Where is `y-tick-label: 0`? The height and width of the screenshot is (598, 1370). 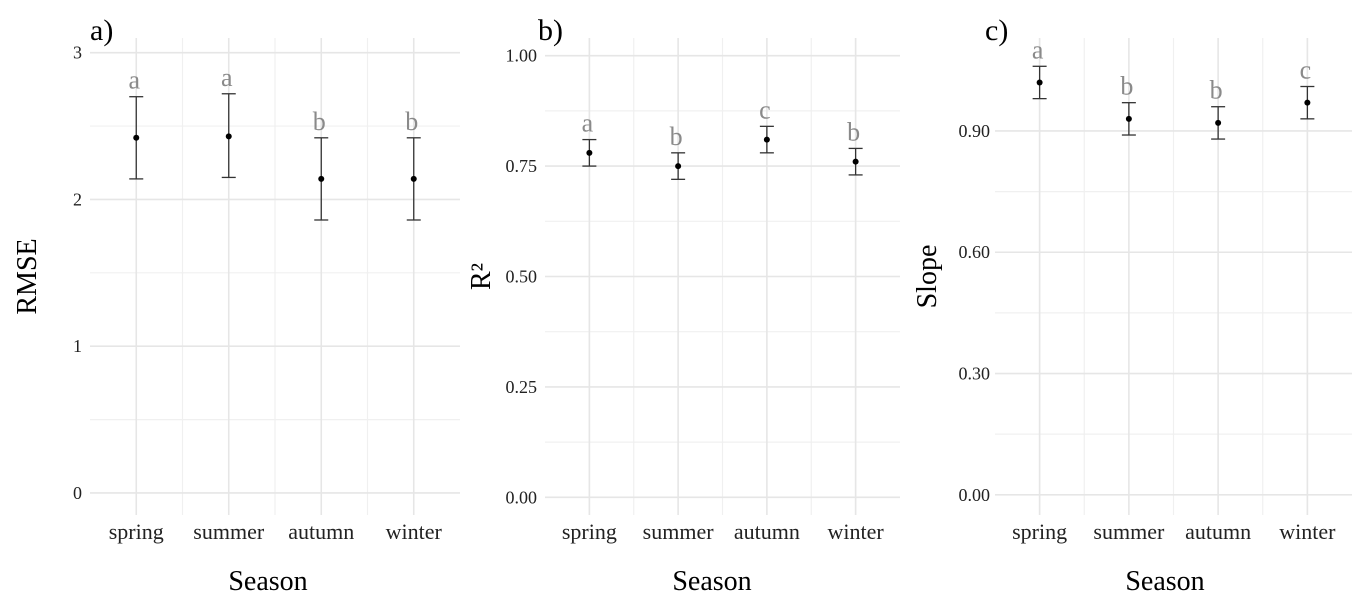
y-tick-label: 0 is located at coordinates (77, 493).